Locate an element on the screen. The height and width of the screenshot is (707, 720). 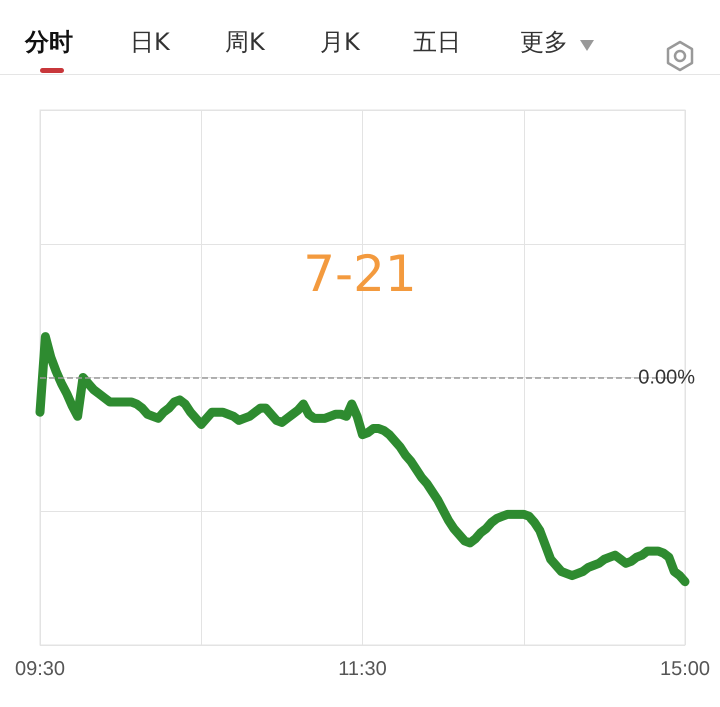
text: 月K is located at coordinates (340, 42).